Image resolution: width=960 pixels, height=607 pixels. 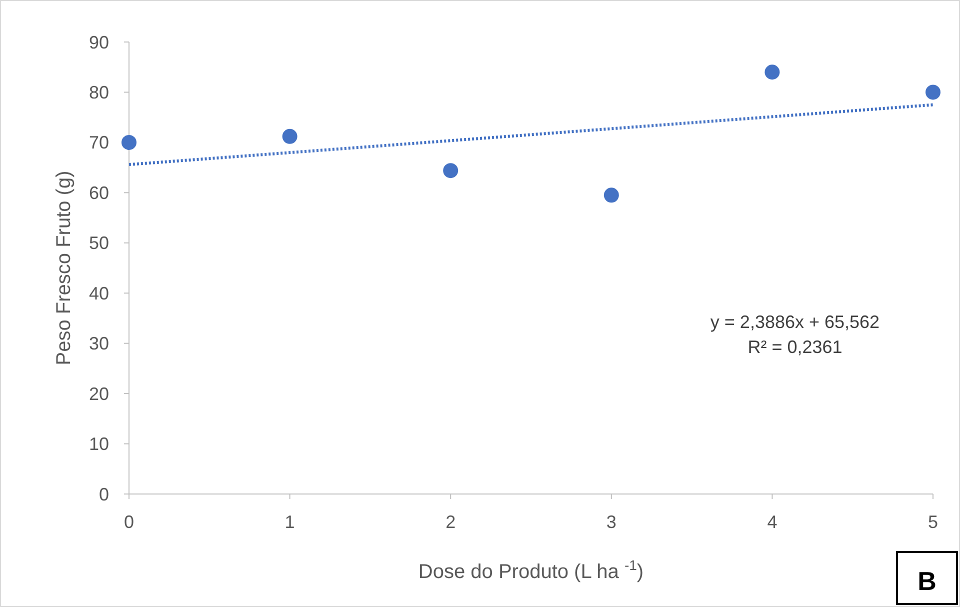 What do you see at coordinates (64, 268) in the screenshot?
I see `y-axis-title: Peso Fresco Fruto (g)` at bounding box center [64, 268].